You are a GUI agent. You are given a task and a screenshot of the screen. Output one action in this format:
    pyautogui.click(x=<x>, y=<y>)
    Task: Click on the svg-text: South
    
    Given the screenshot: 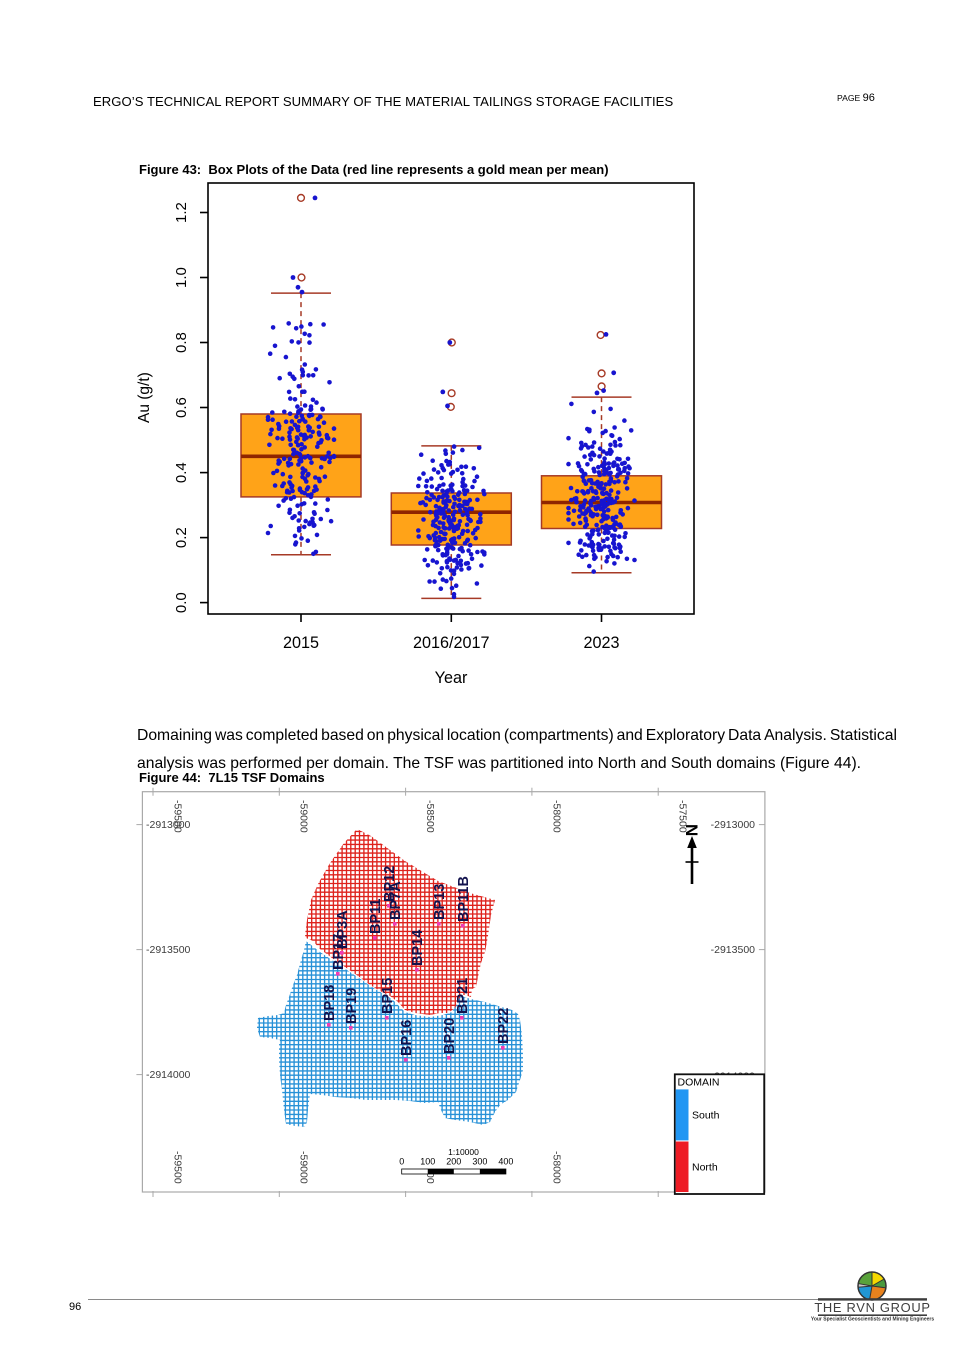 What is the action you would take?
    pyautogui.click(x=706, y=1116)
    